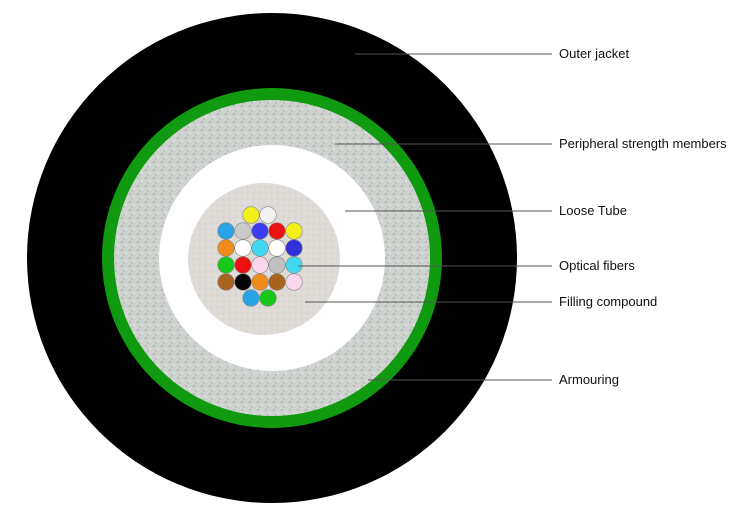 This screenshot has width=746, height=510. I want to click on label-optical-fibers: Optical fibers, so click(597, 265).